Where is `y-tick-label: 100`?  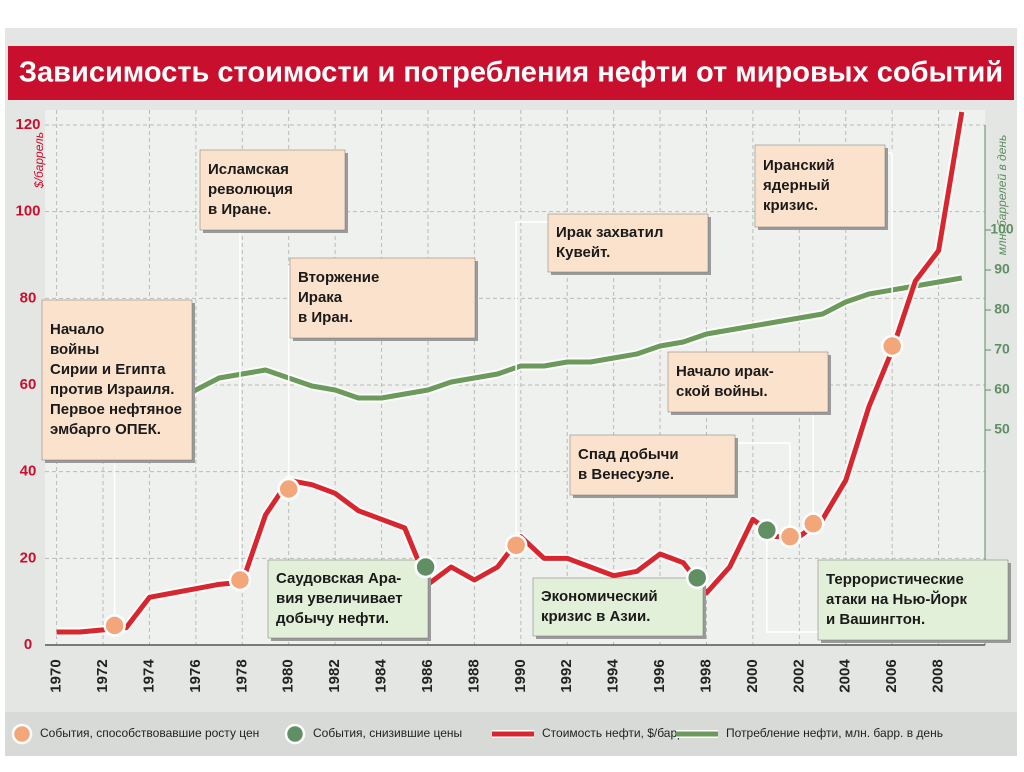
y-tick-label: 100 is located at coordinates (27, 211).